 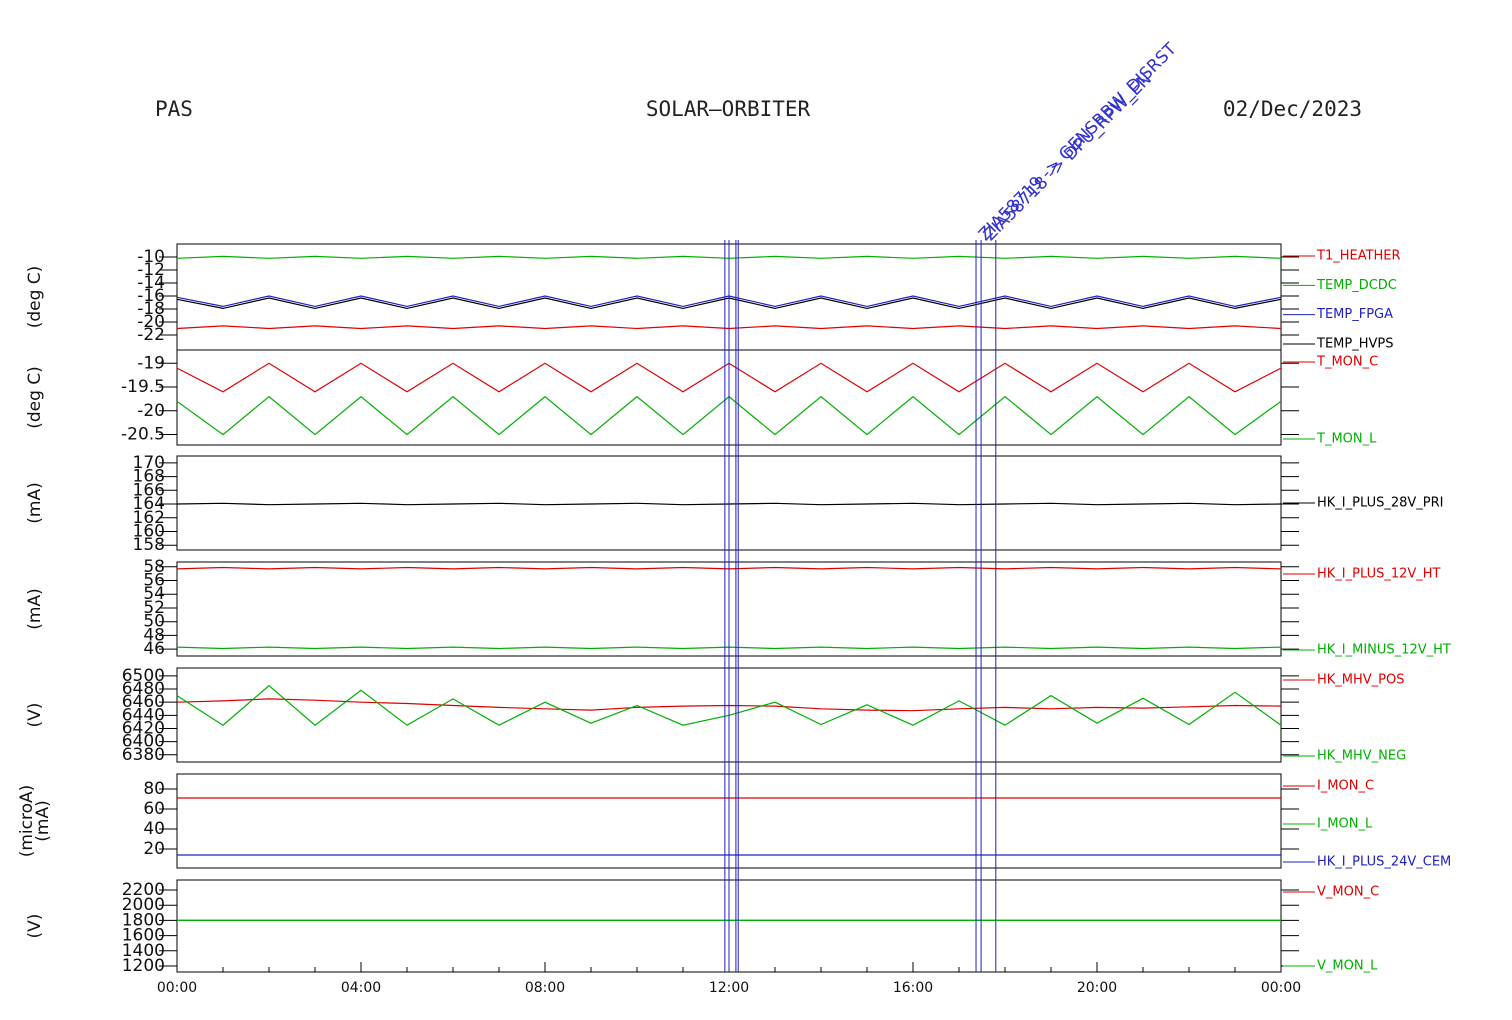 What do you see at coordinates (35, 821) in the screenshot?
I see `y-axis-label: (microA)(mA)` at bounding box center [35, 821].